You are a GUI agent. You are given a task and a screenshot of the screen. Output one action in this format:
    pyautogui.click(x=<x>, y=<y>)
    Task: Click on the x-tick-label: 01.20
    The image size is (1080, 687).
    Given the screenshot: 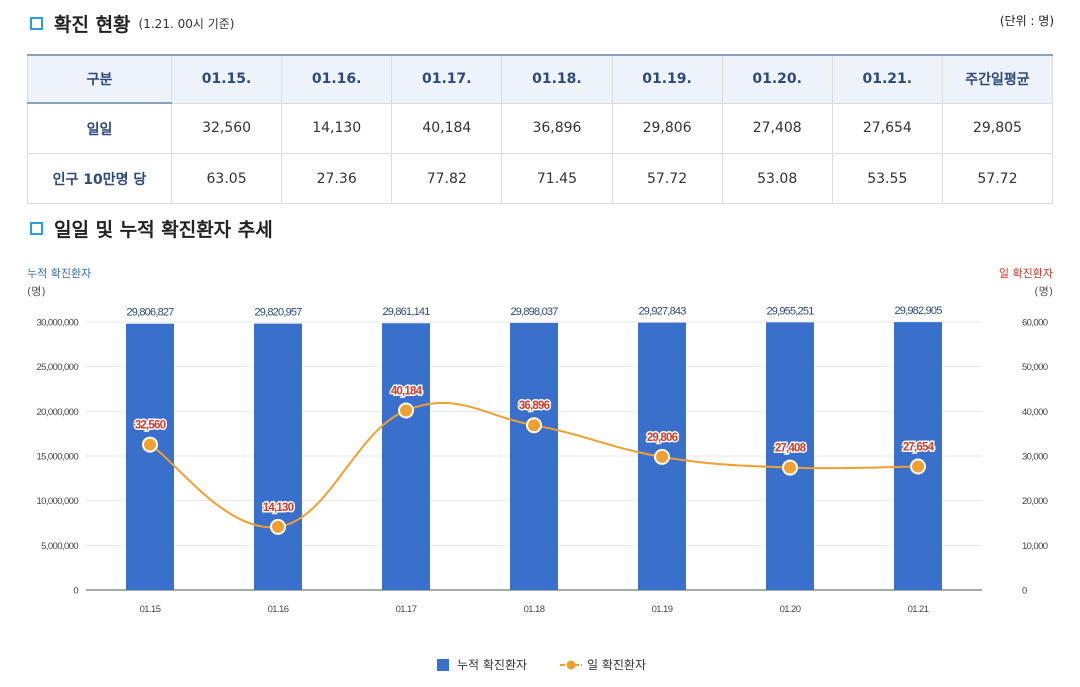 What is the action you would take?
    pyautogui.click(x=790, y=609)
    